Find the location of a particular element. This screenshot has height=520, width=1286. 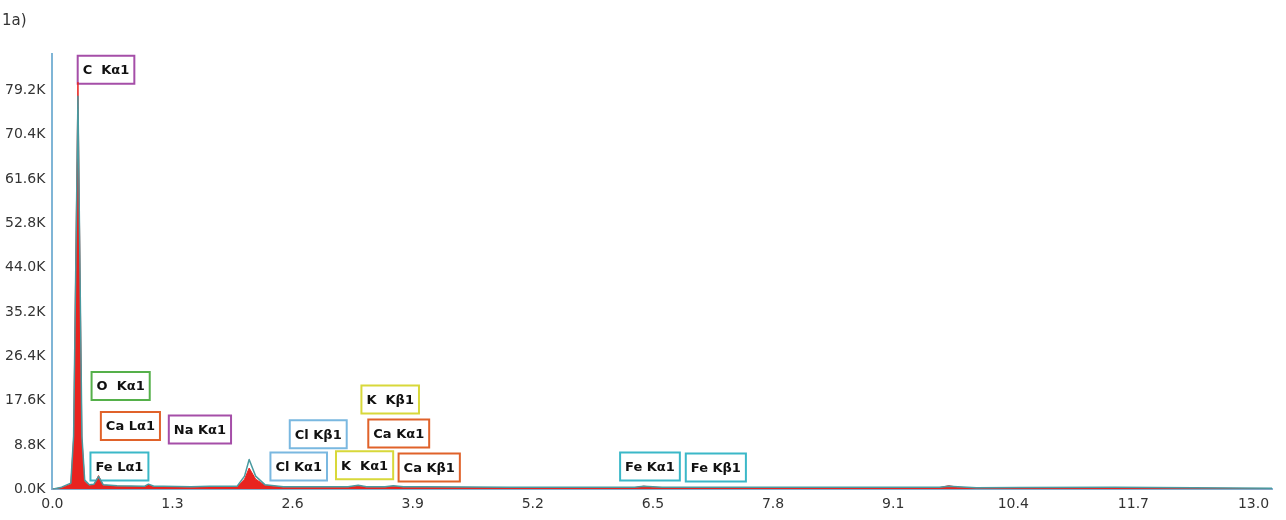

x-tick-label: 7.8 is located at coordinates (773, 503).